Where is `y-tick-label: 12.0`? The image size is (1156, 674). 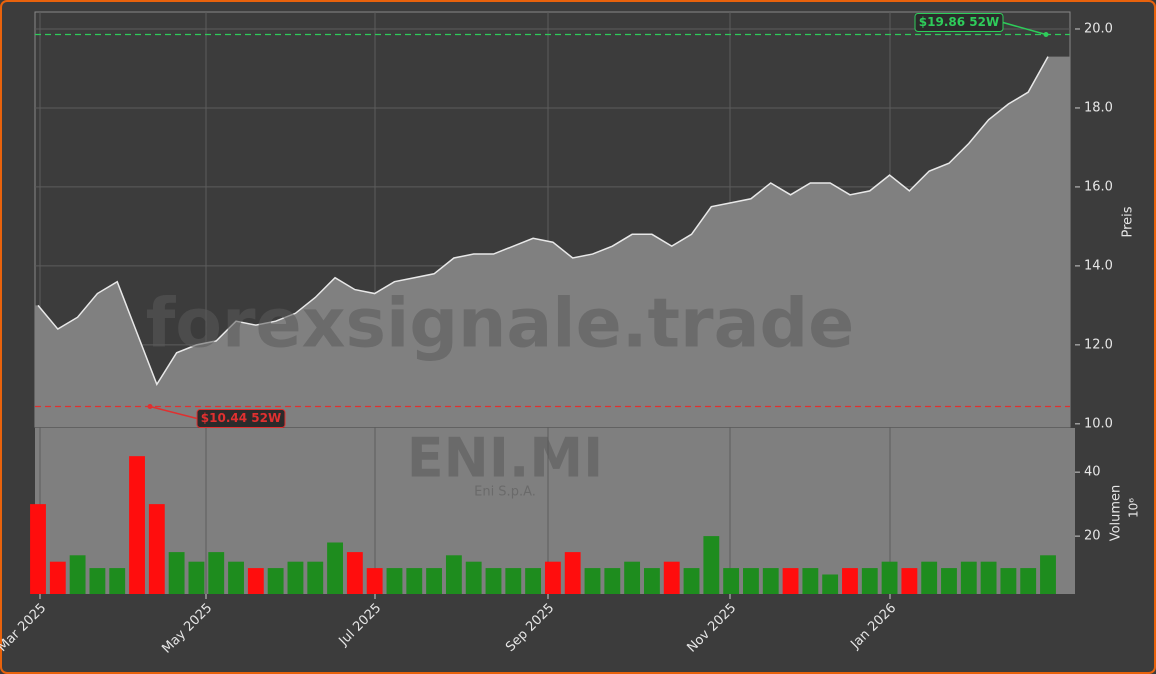
y-tick-label: 12.0 is located at coordinates (1098, 344).